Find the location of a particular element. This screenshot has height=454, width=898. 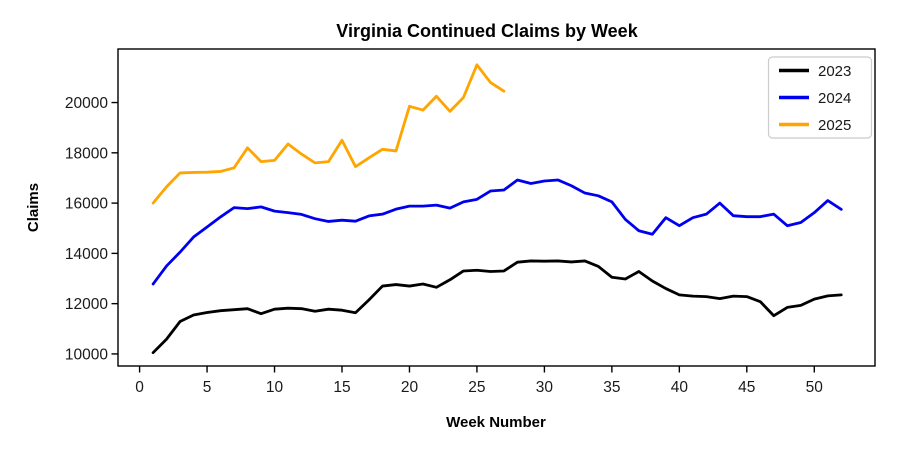

x-tick-label: 10 is located at coordinates (275, 387).